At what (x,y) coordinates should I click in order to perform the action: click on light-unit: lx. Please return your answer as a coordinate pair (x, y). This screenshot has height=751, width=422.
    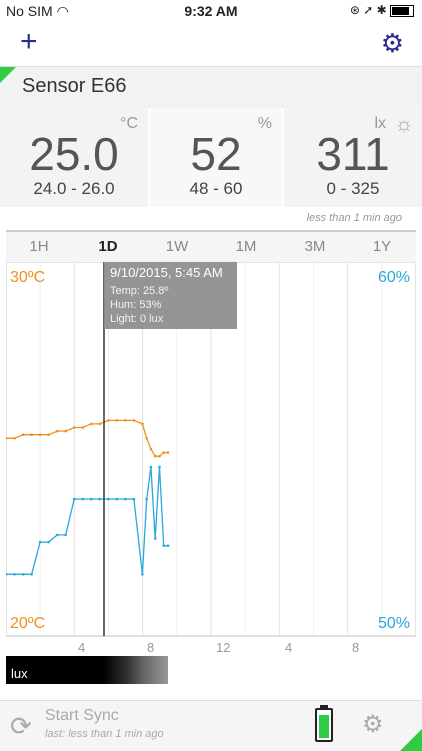
    Looking at the image, I should click on (380, 123).